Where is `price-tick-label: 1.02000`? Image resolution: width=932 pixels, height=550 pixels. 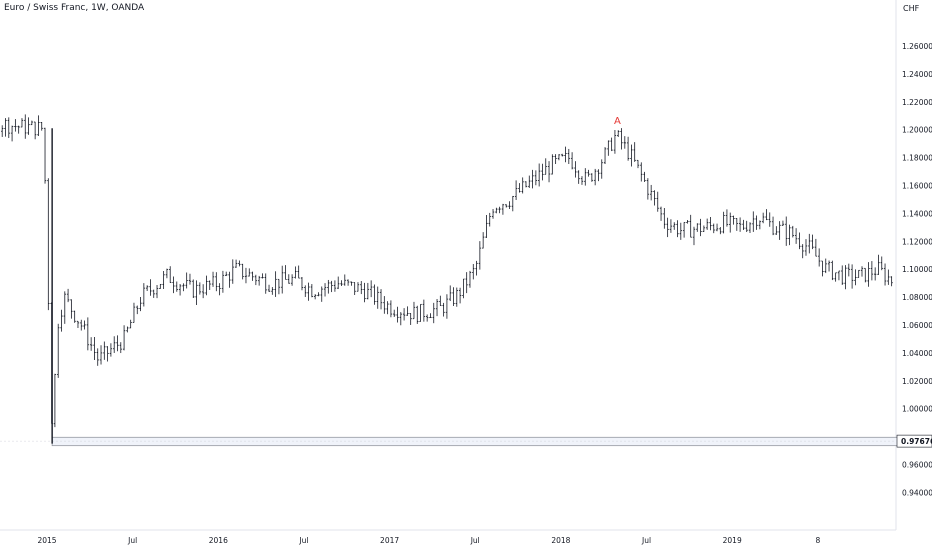 price-tick-label: 1.02000 is located at coordinates (917, 381).